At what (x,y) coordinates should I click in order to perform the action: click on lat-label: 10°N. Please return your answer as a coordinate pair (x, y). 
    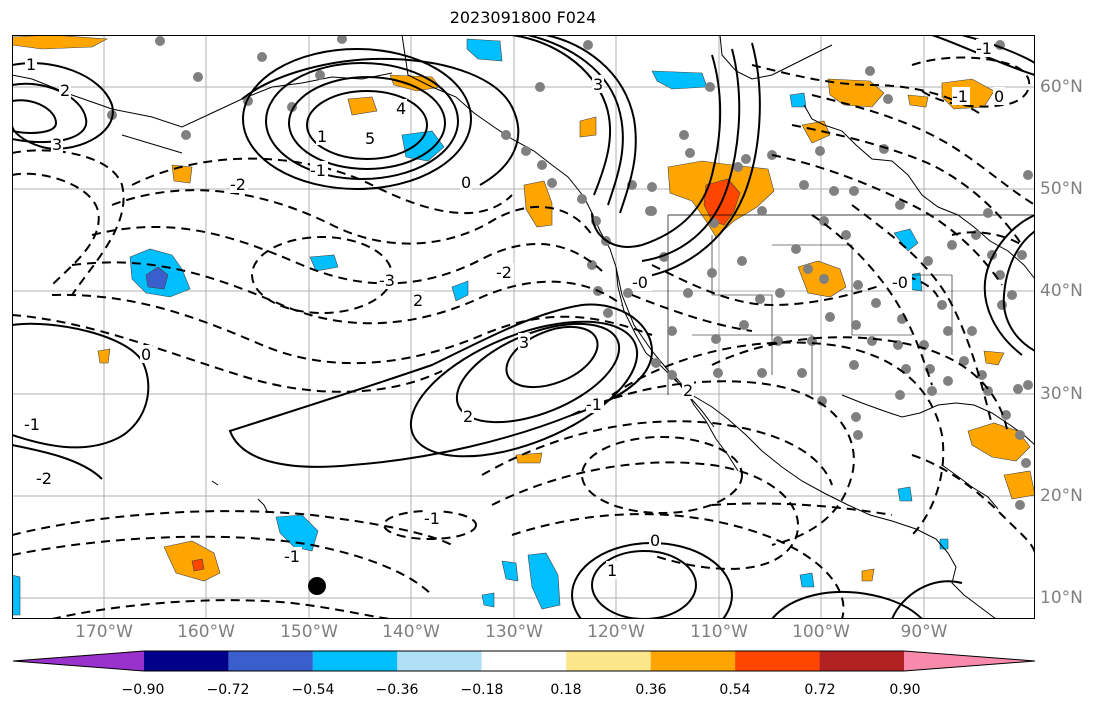
    Looking at the image, I should click on (1061, 598).